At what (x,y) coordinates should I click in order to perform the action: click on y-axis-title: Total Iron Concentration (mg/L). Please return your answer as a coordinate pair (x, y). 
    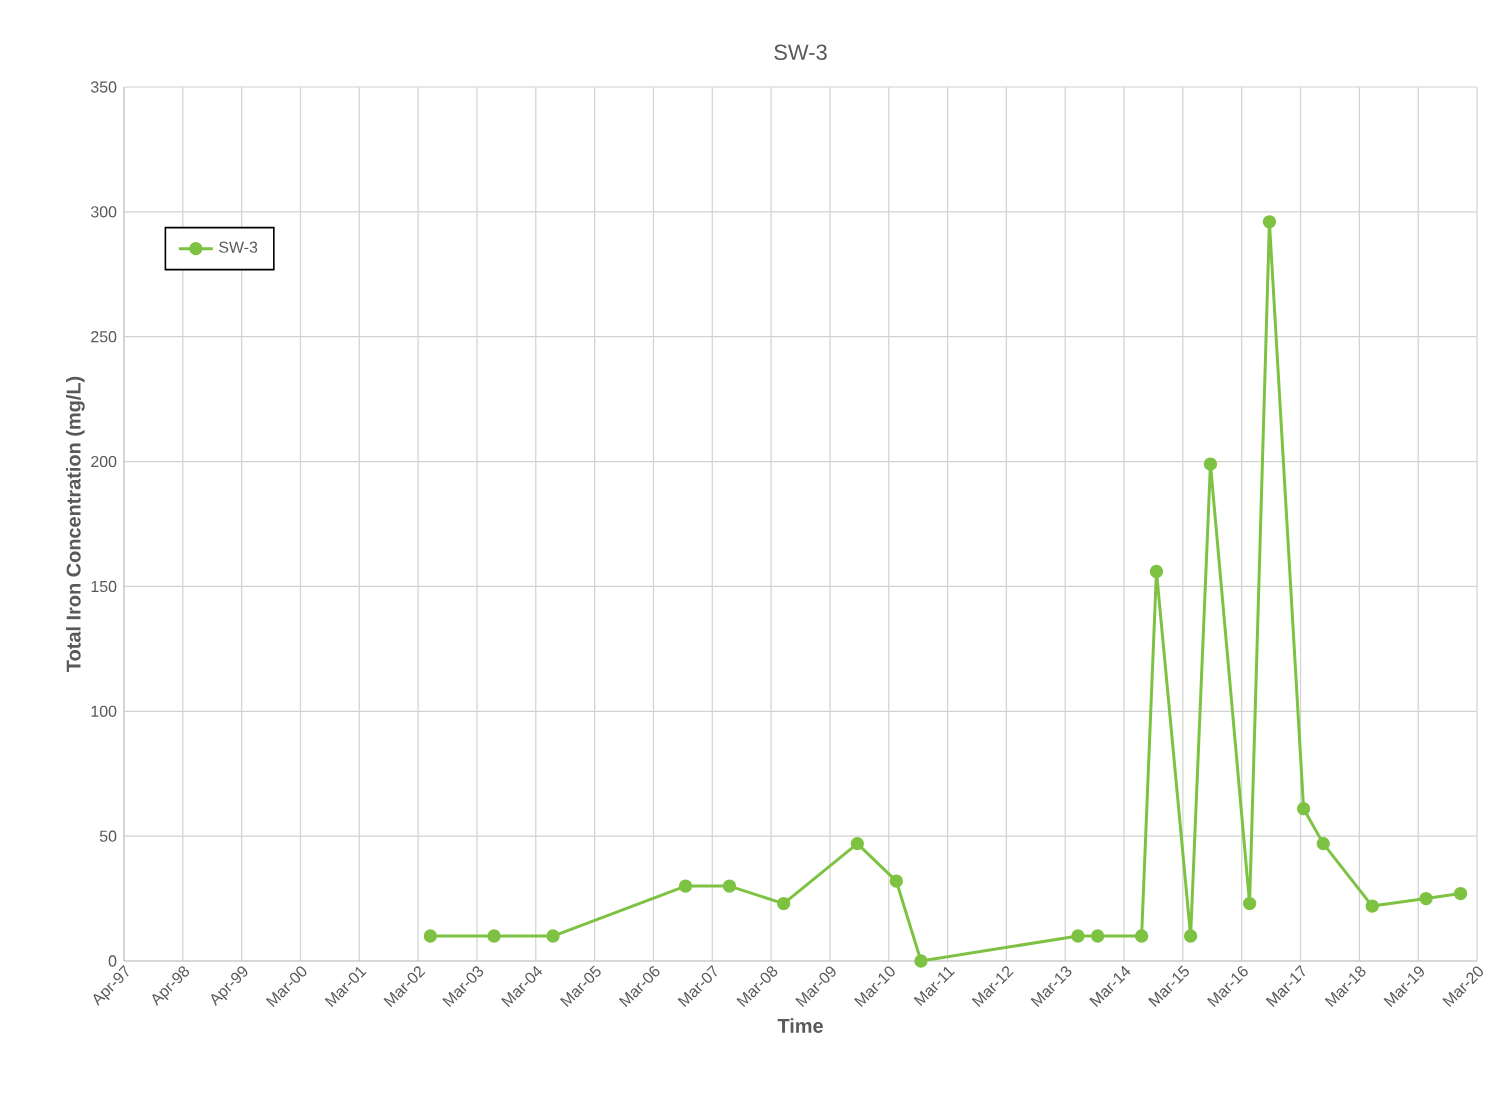
    Looking at the image, I should click on (75, 524).